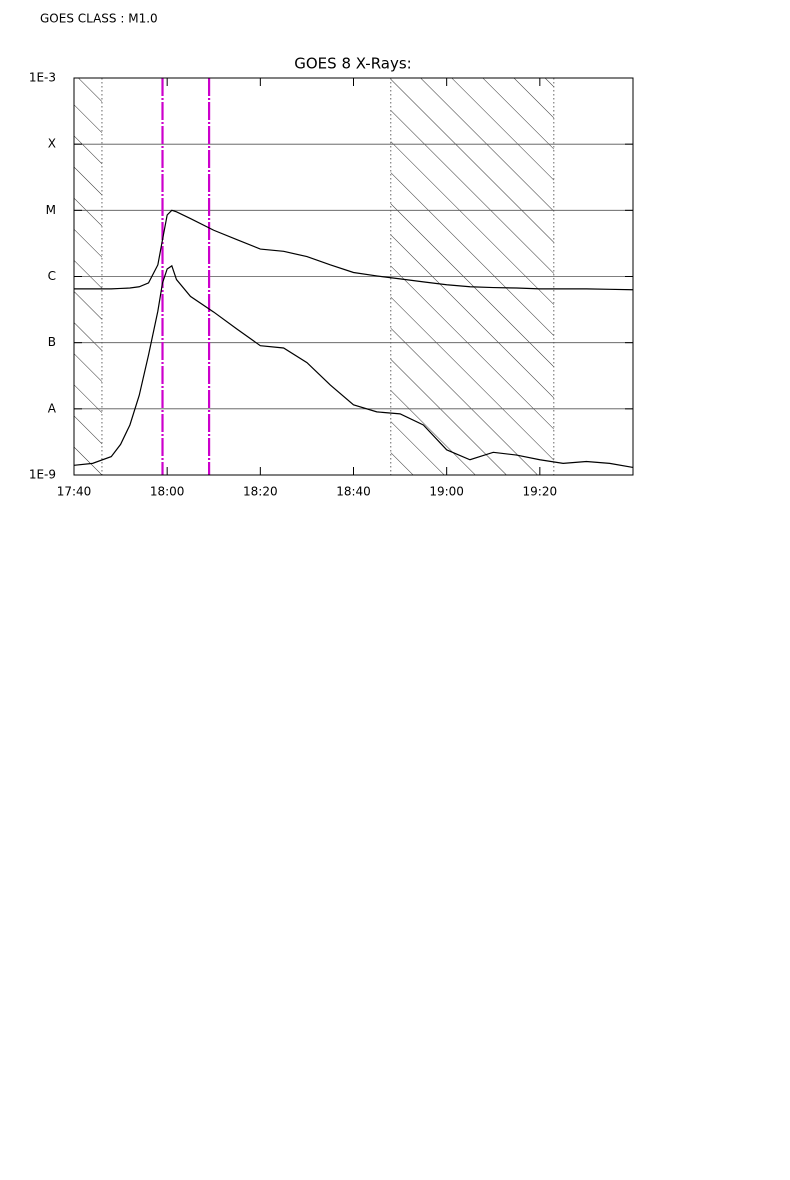 The height and width of the screenshot is (1180, 790). What do you see at coordinates (52, 144) in the screenshot?
I see `y-tick-label: X` at bounding box center [52, 144].